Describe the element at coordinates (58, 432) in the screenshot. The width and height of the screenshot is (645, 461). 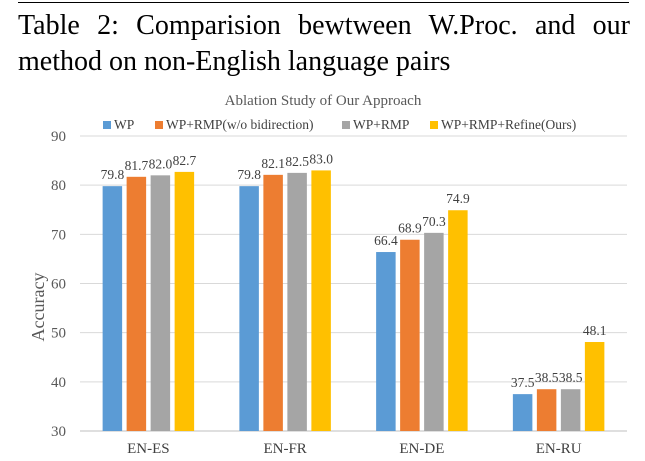
I see `y-tick-label: 30` at that location.